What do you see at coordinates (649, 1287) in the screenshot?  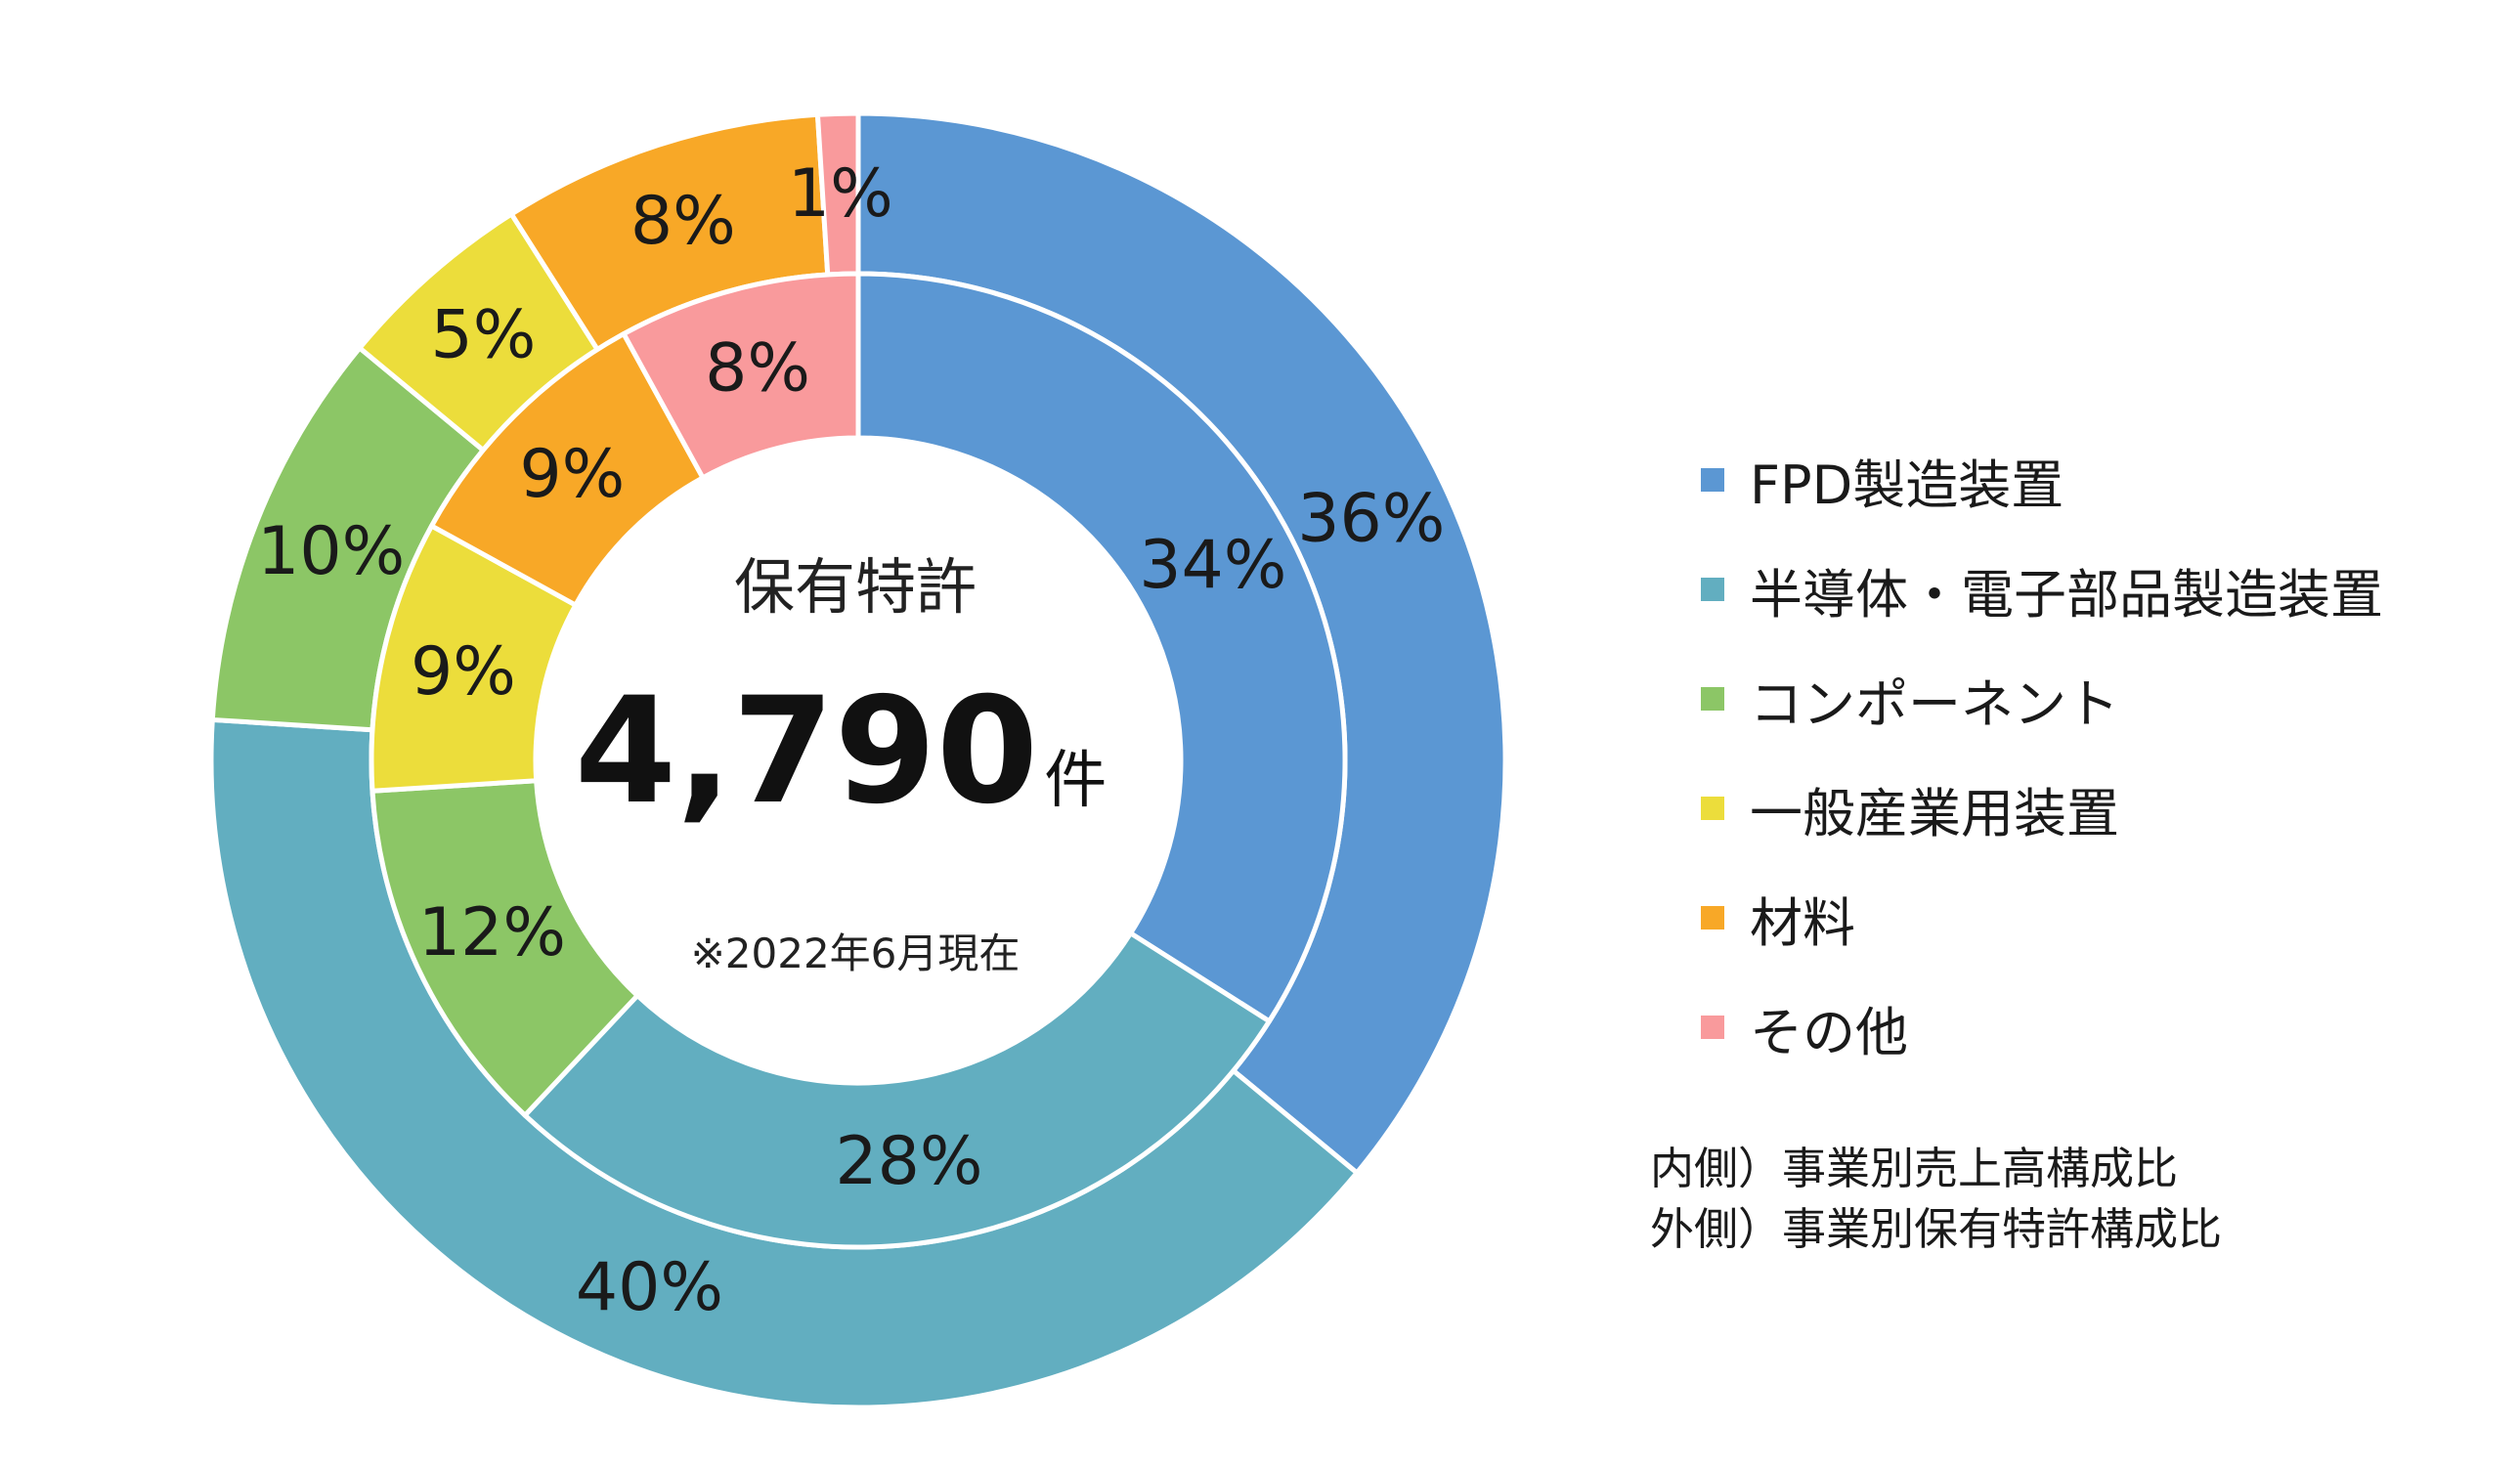 I see `outer-slice-label: 40%` at bounding box center [649, 1287].